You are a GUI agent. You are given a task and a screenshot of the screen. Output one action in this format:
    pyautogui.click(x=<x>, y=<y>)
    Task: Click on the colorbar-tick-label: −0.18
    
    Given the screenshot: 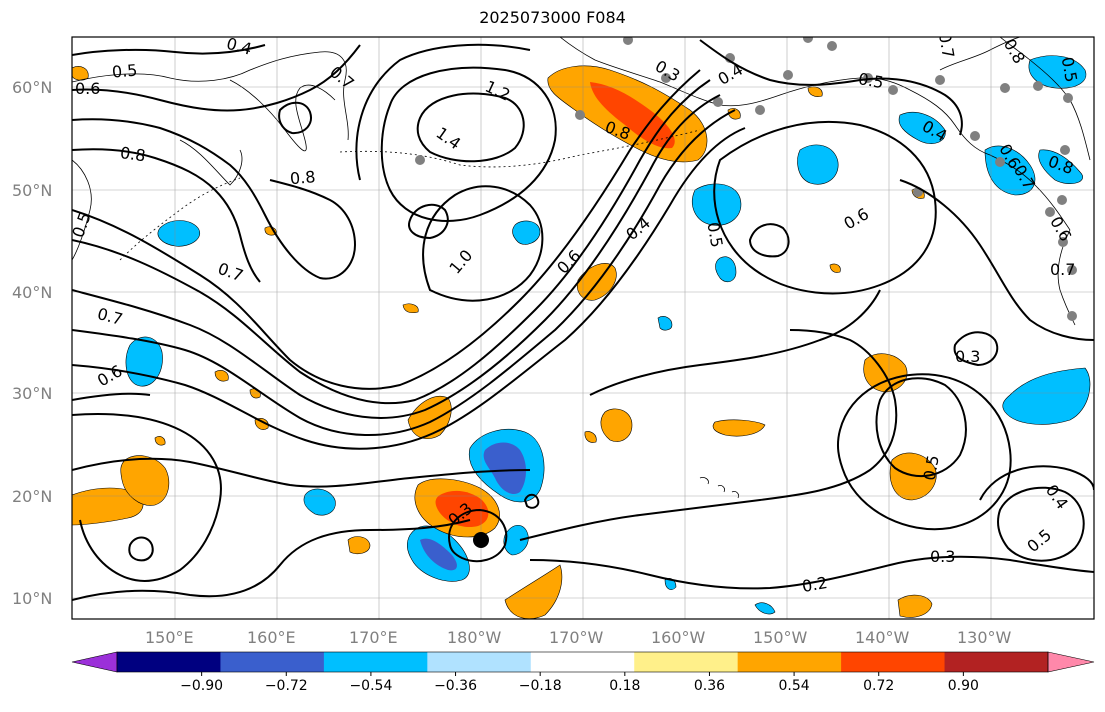 What is the action you would take?
    pyautogui.click(x=540, y=686)
    